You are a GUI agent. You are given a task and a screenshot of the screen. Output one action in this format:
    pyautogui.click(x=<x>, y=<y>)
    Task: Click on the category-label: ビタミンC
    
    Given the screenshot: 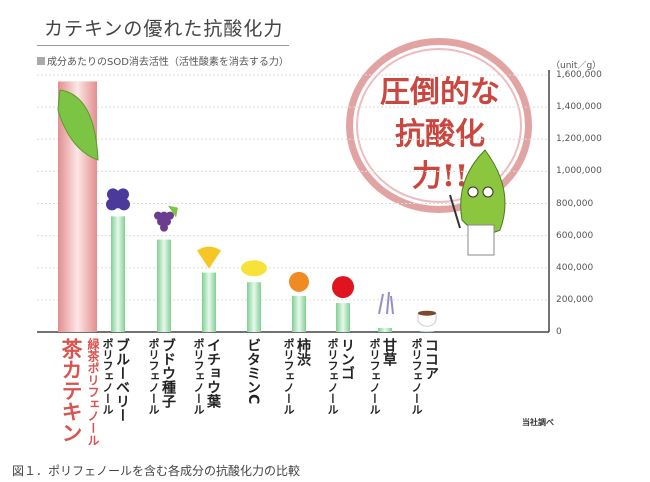 What is the action you would take?
    pyautogui.click(x=253, y=371)
    